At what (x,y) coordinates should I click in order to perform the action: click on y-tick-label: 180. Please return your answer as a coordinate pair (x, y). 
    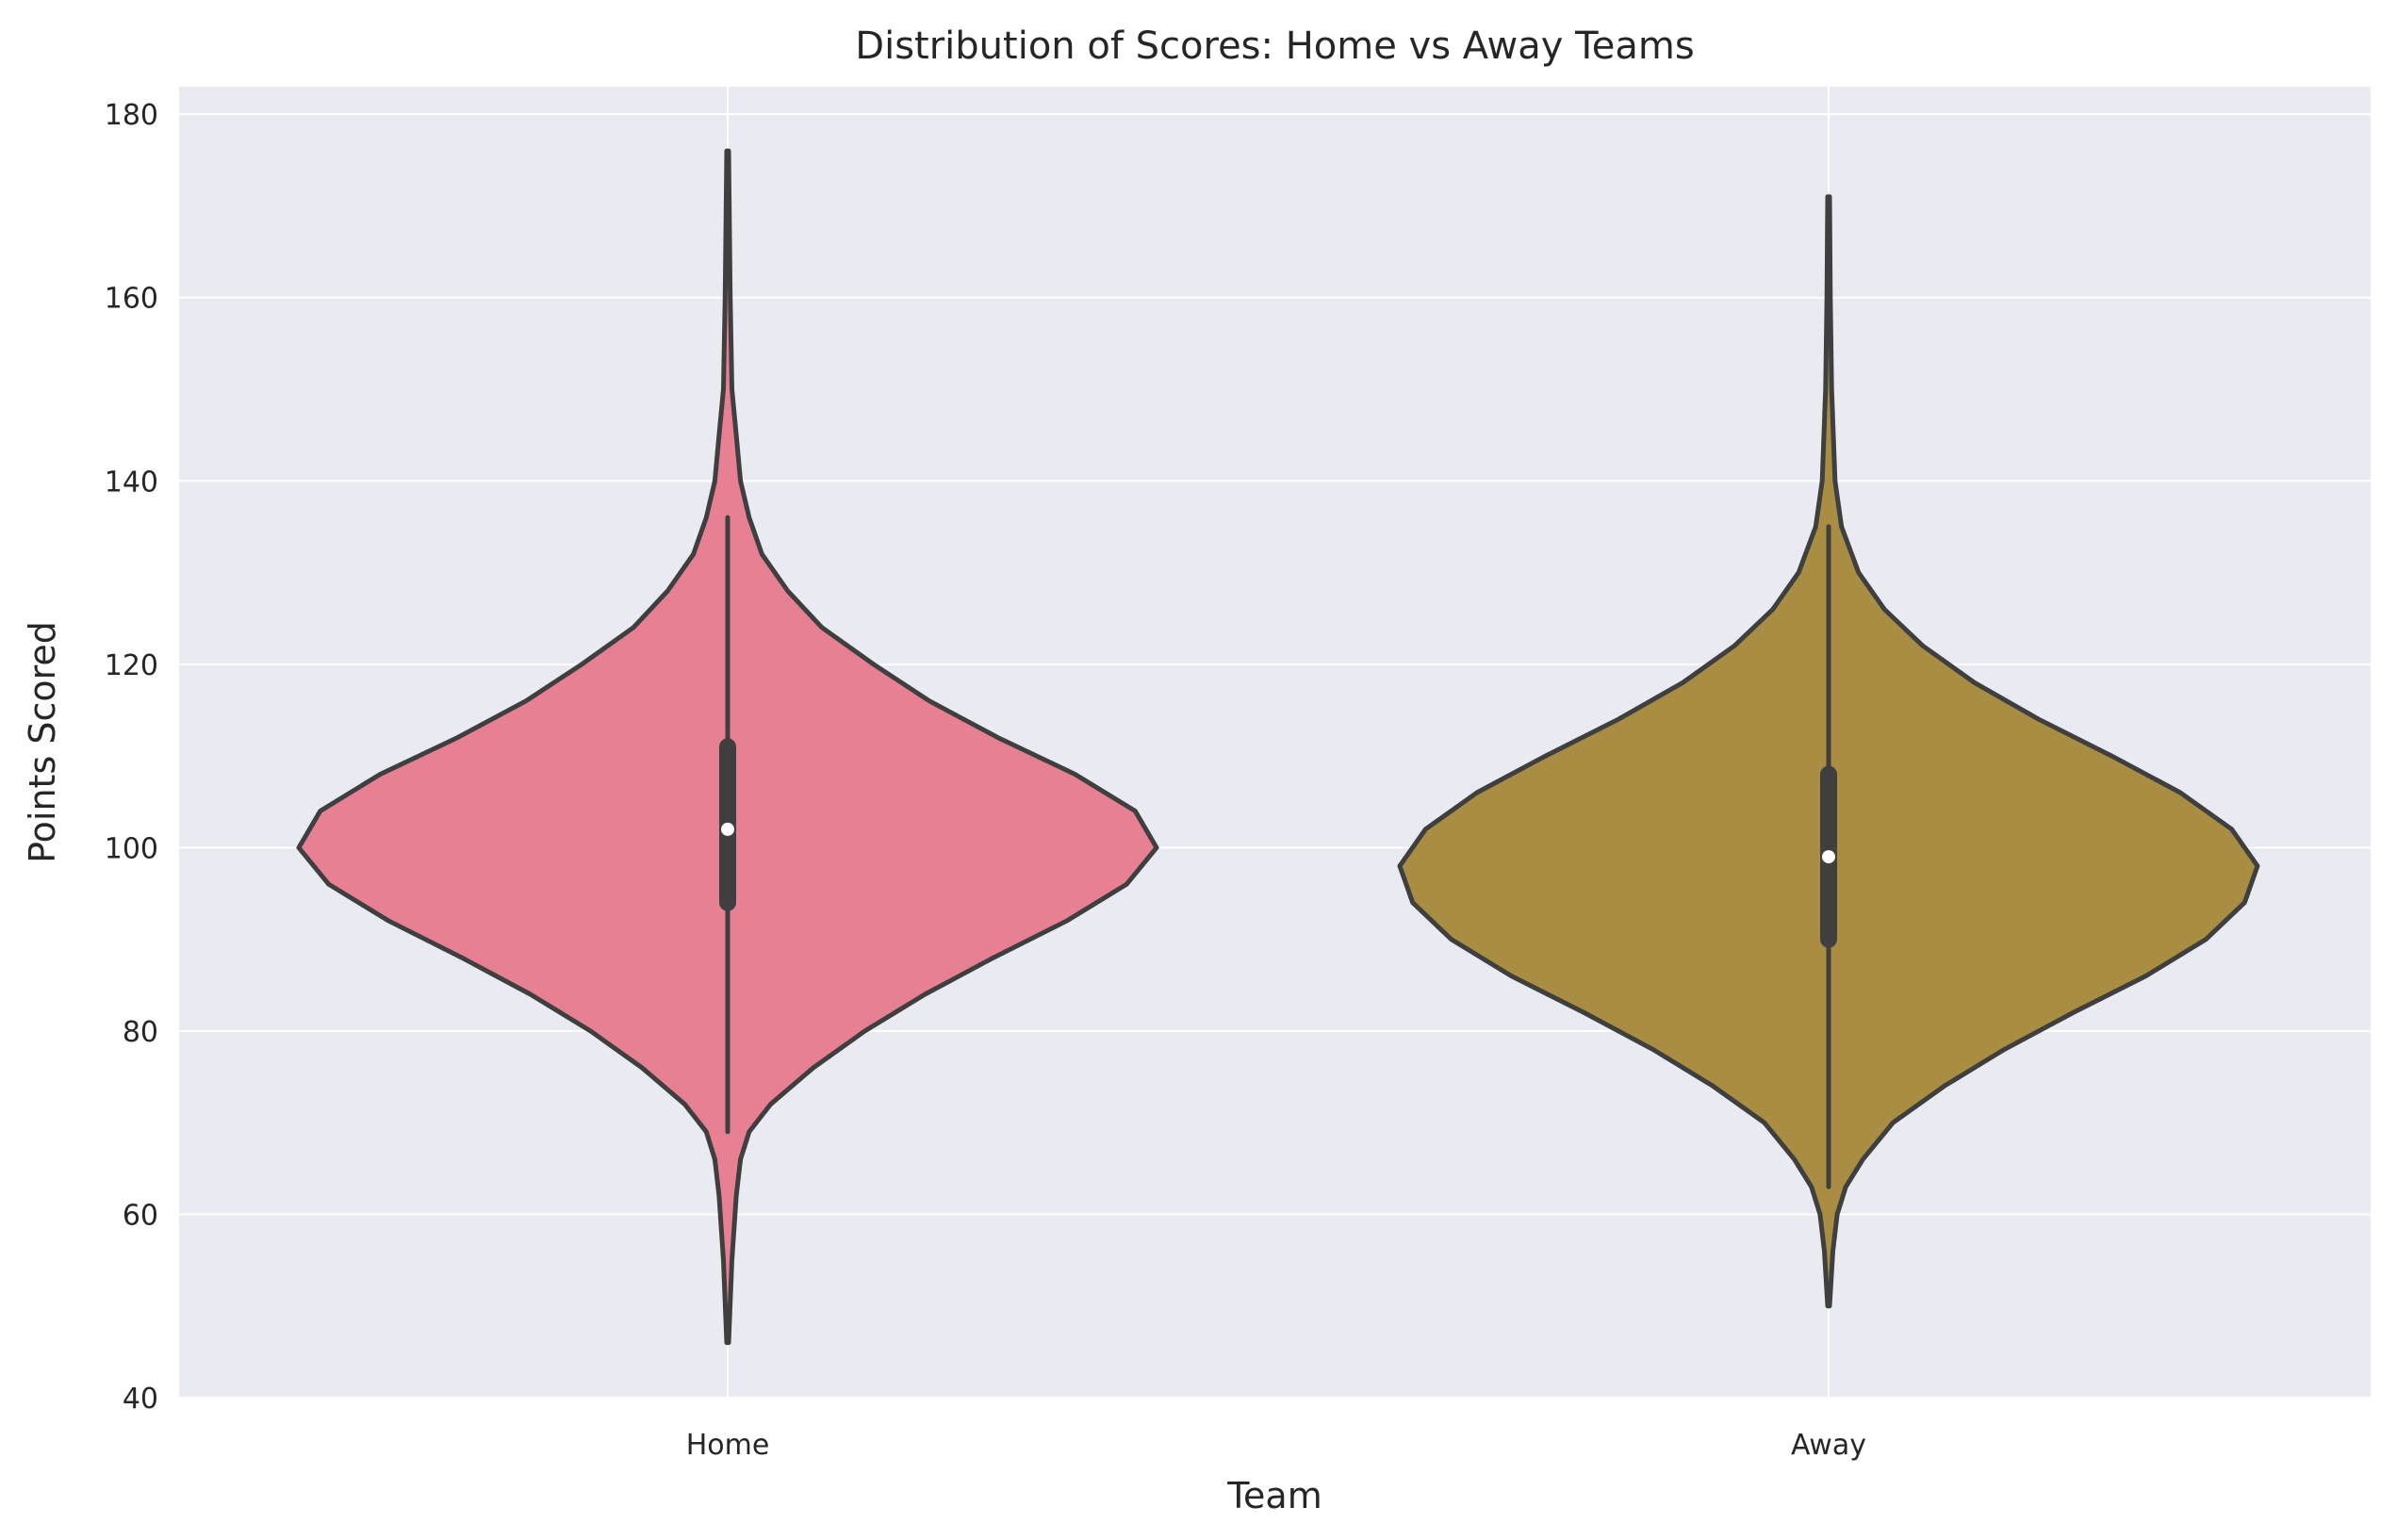
    Looking at the image, I should click on (131, 115).